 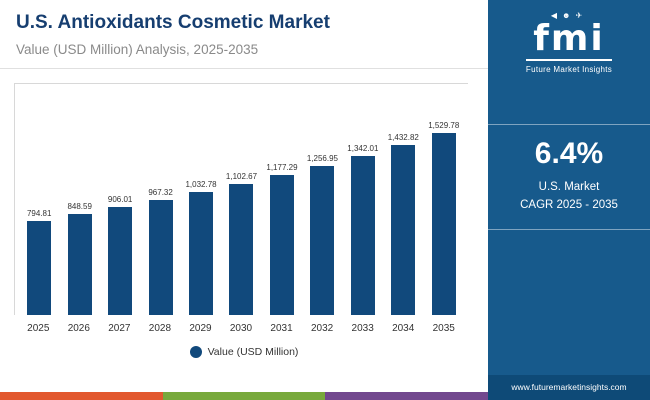 I want to click on x-axis-label: 2035, so click(x=443, y=328).